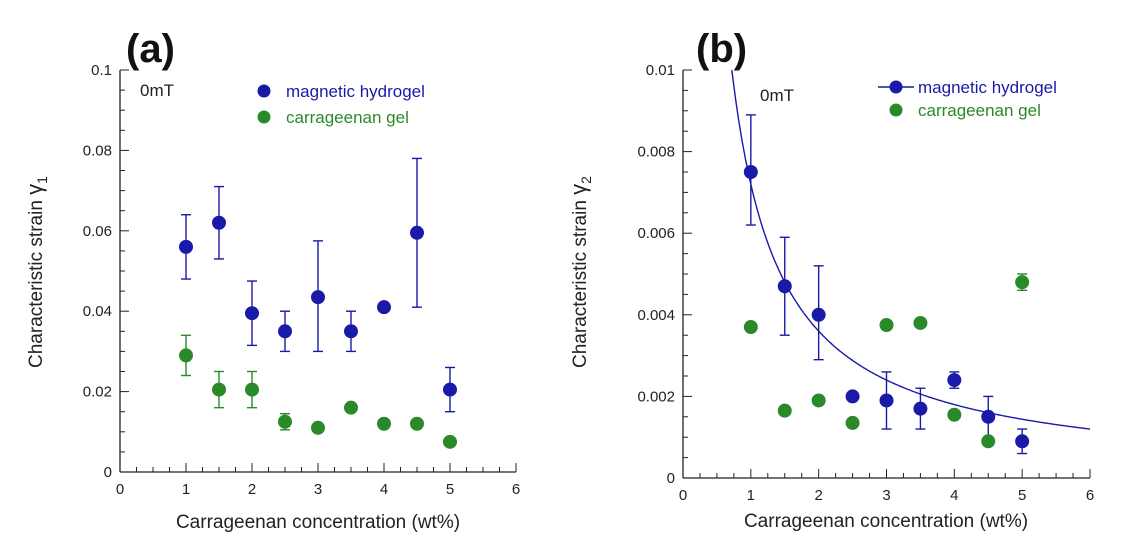 The width and height of the screenshot is (1122, 556). What do you see at coordinates (97, 392) in the screenshot?
I see `y-tick-label: 0.02` at bounding box center [97, 392].